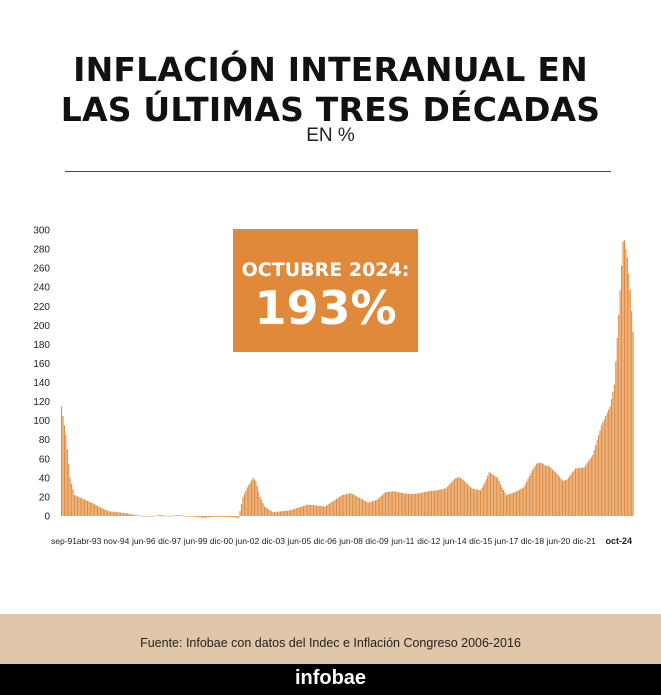 The height and width of the screenshot is (695, 661). I want to click on x-tick-label: jun-17, so click(506, 541).